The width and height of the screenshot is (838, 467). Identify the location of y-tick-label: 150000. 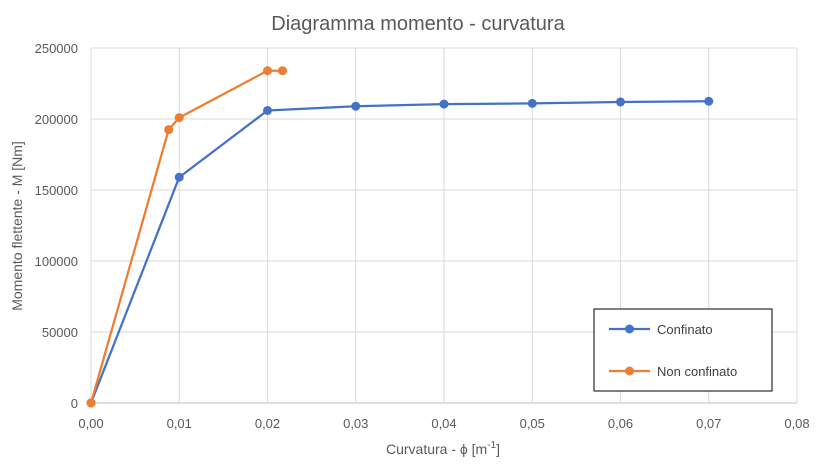
(56, 190).